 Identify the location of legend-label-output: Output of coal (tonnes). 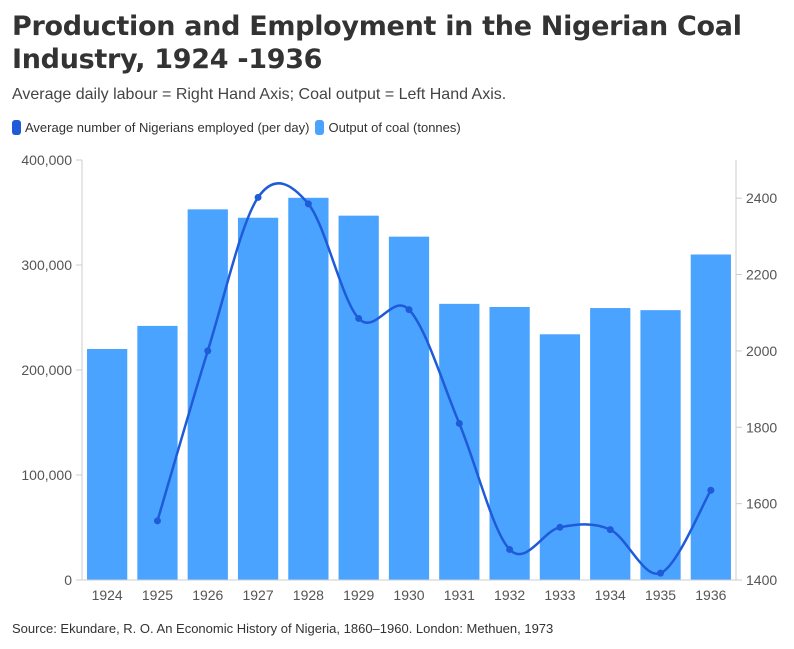
(394, 127).